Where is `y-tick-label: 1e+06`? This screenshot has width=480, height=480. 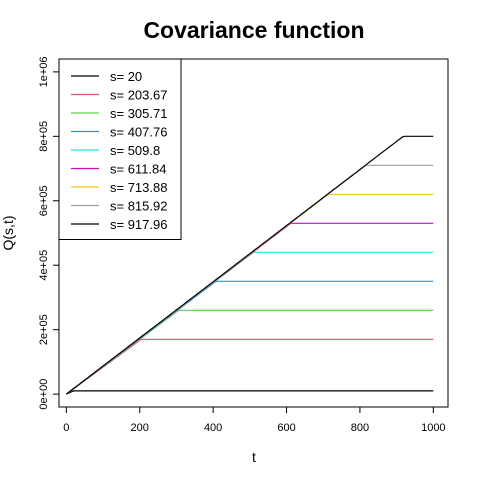 y-tick-label: 1e+06 is located at coordinates (44, 71).